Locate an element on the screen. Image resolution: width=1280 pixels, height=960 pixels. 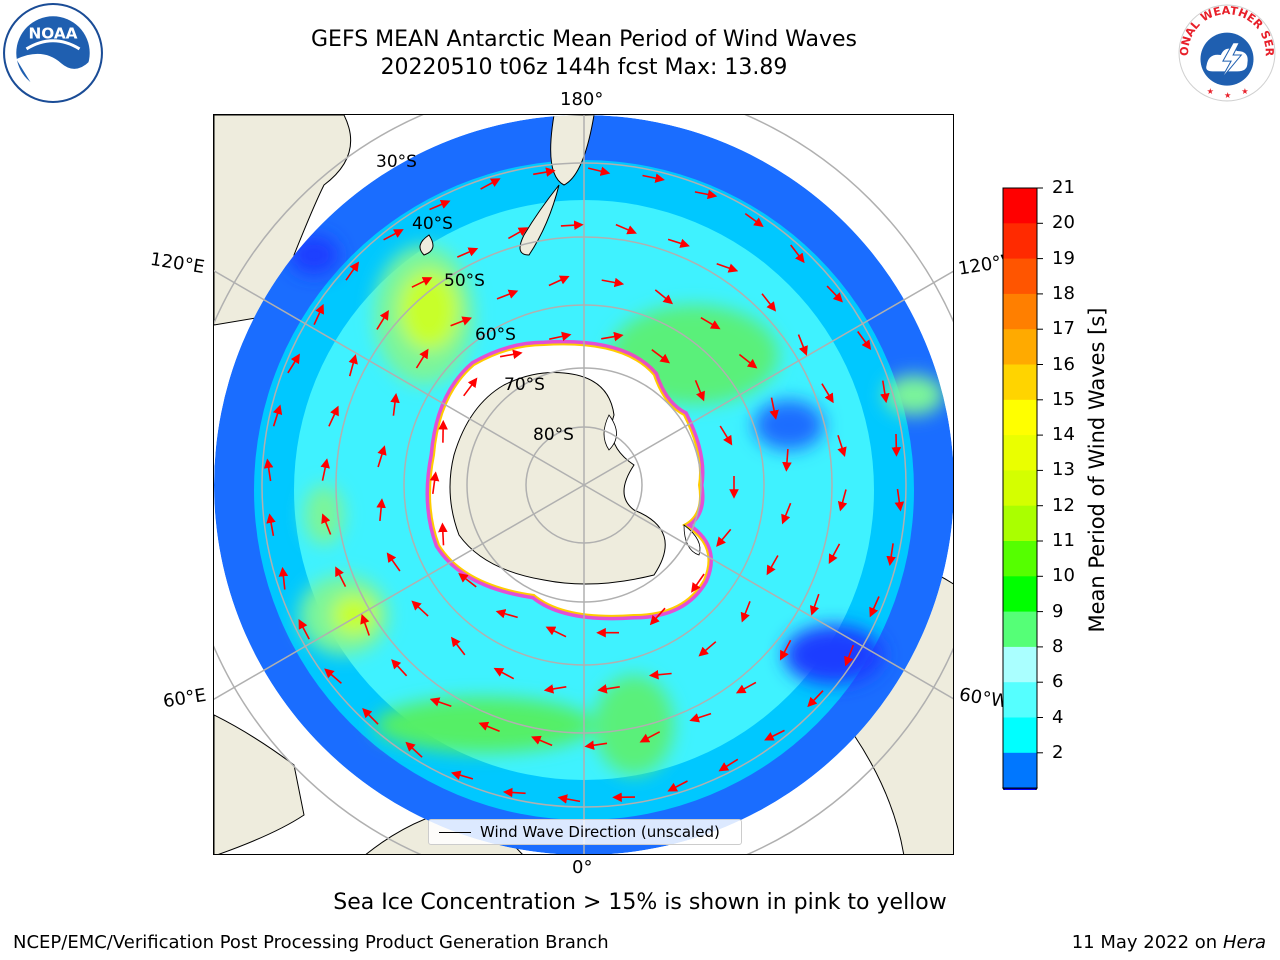
noaa-logo-text: NOAA is located at coordinates (52, 34).